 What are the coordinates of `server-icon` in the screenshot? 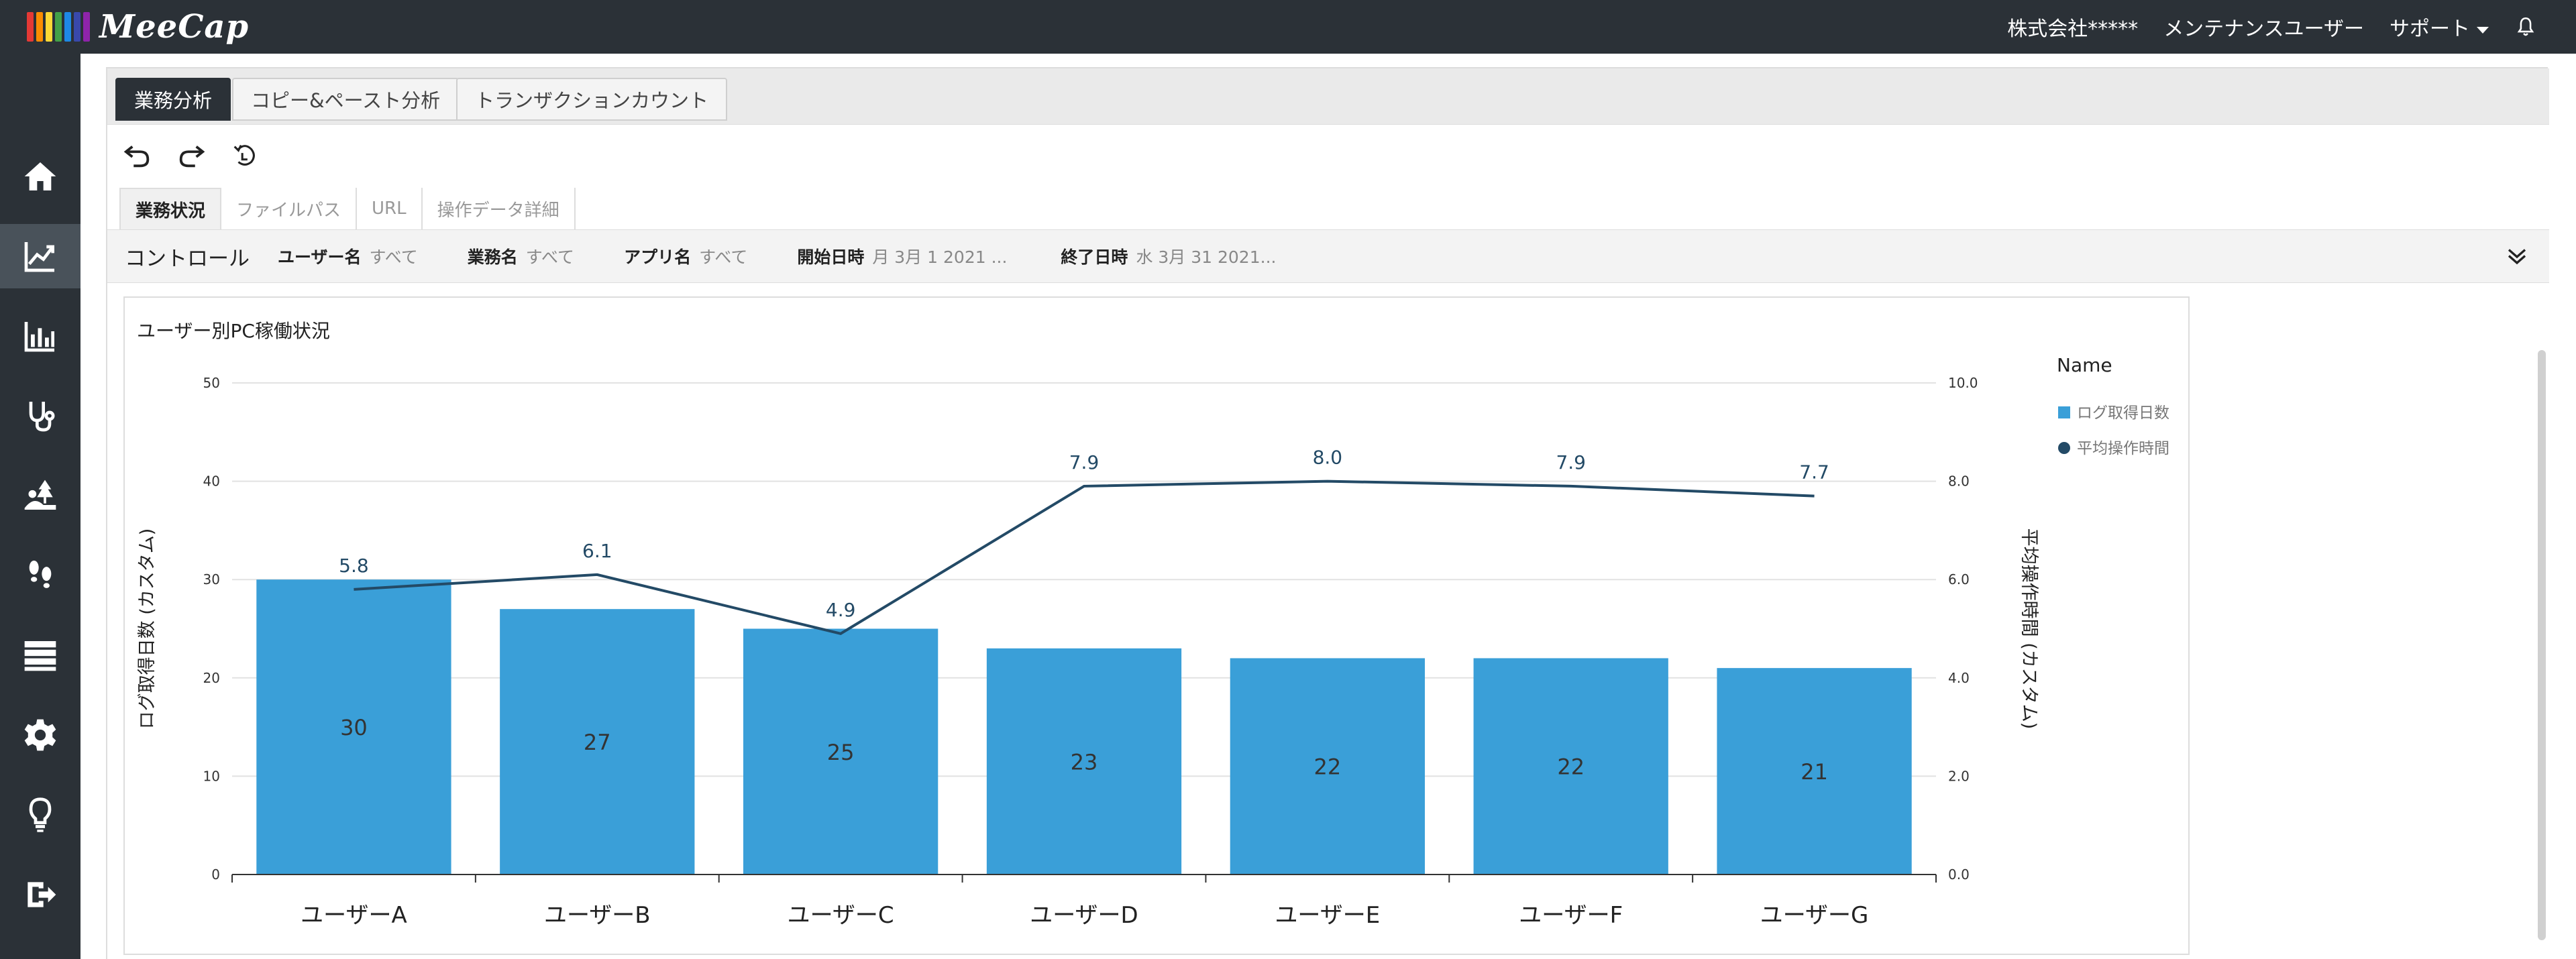 It's located at (40, 656).